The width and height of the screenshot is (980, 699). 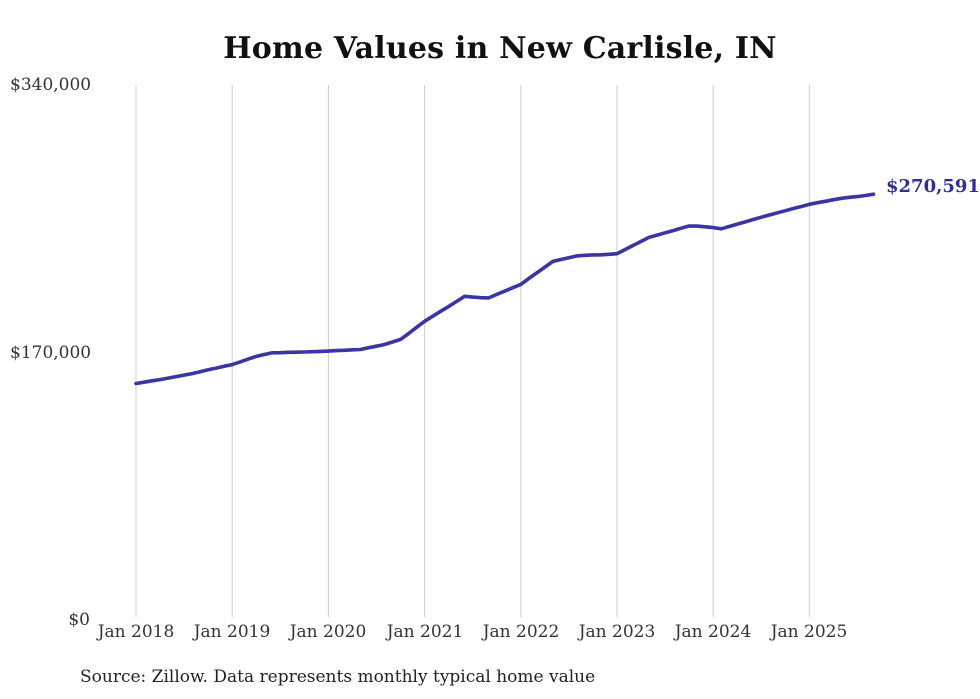 I want to click on x-axis-tick-jan-2021: Jan 2021, so click(x=425, y=632).